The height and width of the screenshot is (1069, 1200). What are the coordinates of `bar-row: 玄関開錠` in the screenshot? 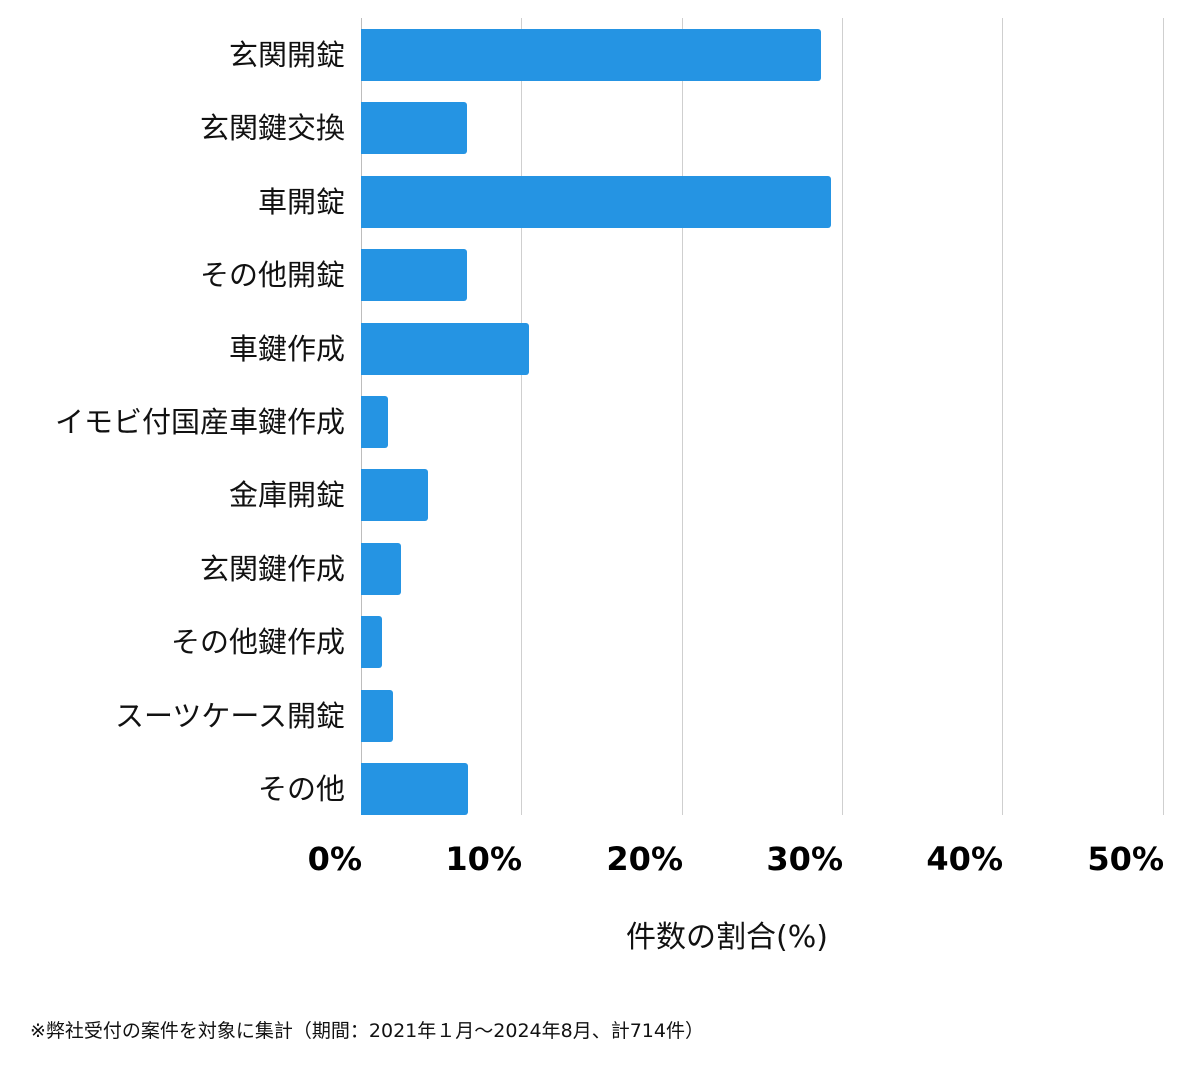 It's located at (600, 55).